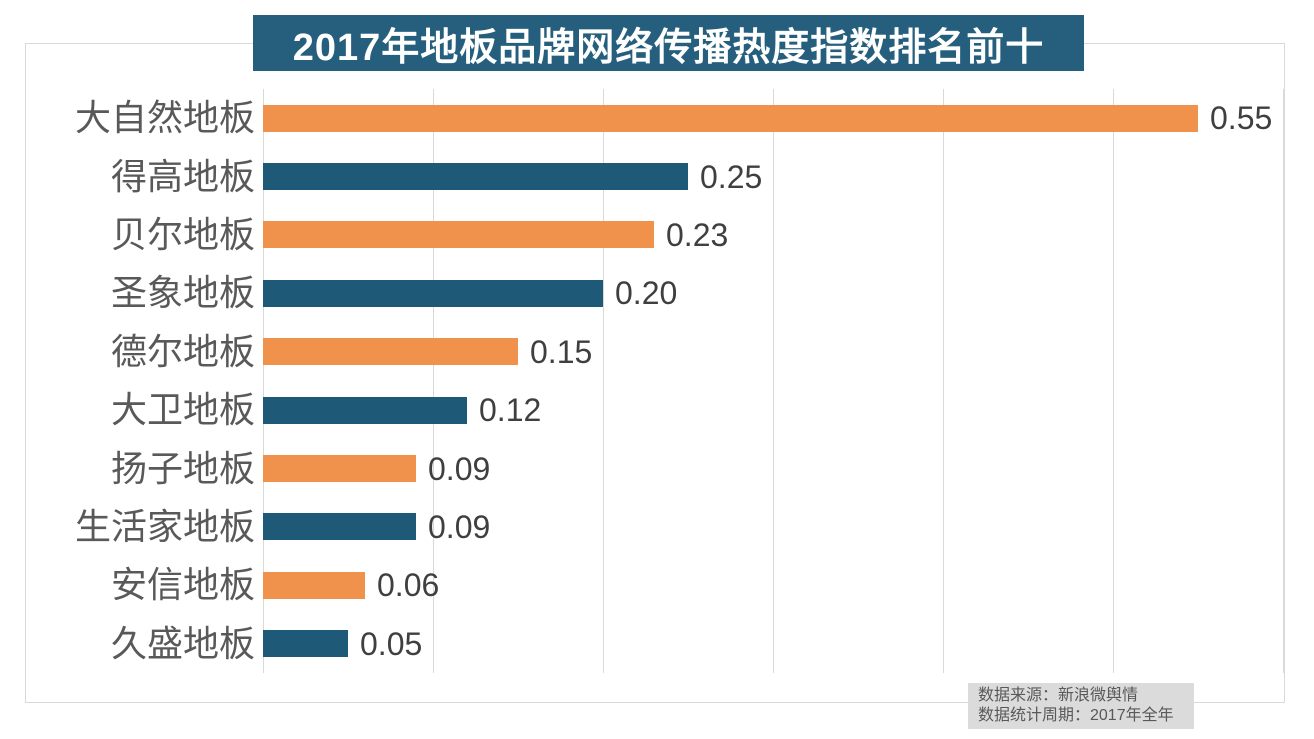 The width and height of the screenshot is (1314, 739). I want to click on source-line: 数据来源：新浪微舆情, so click(1058, 695).